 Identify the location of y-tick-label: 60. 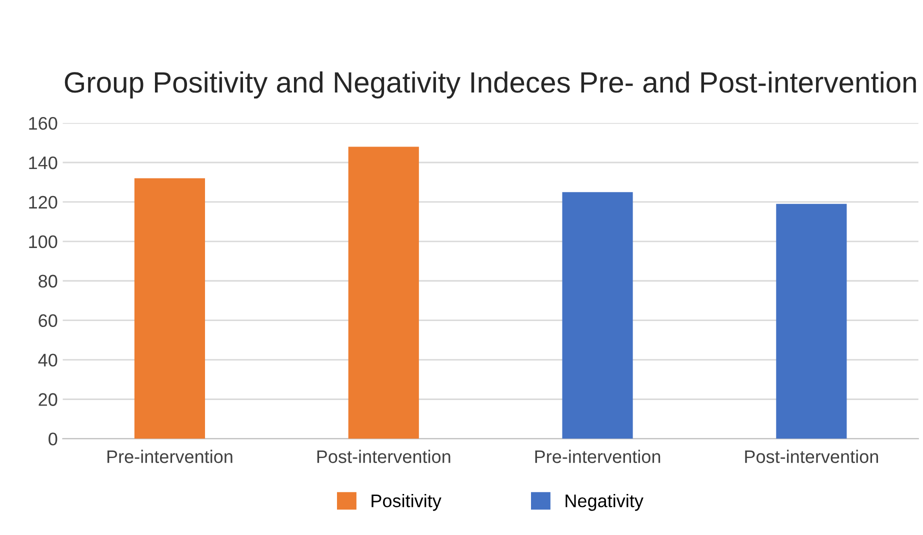
(48, 321).